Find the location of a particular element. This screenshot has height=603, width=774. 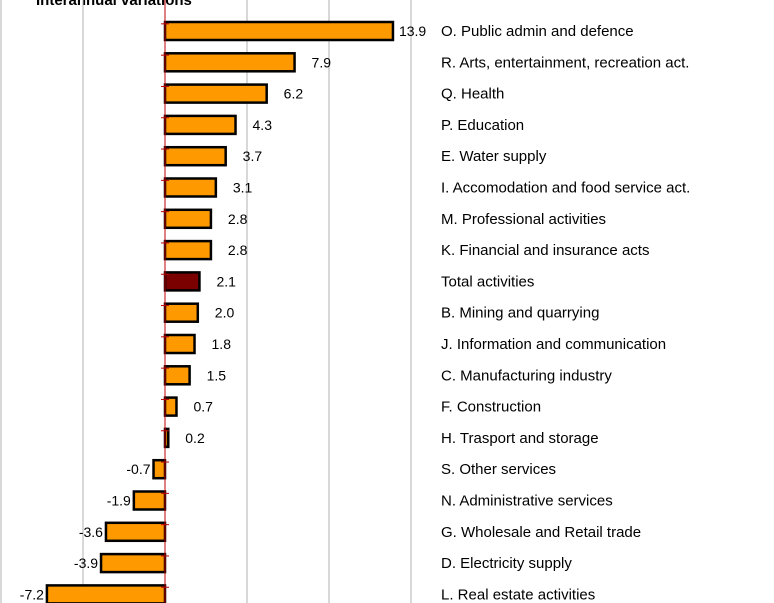

value-label: 4.3 is located at coordinates (263, 125).